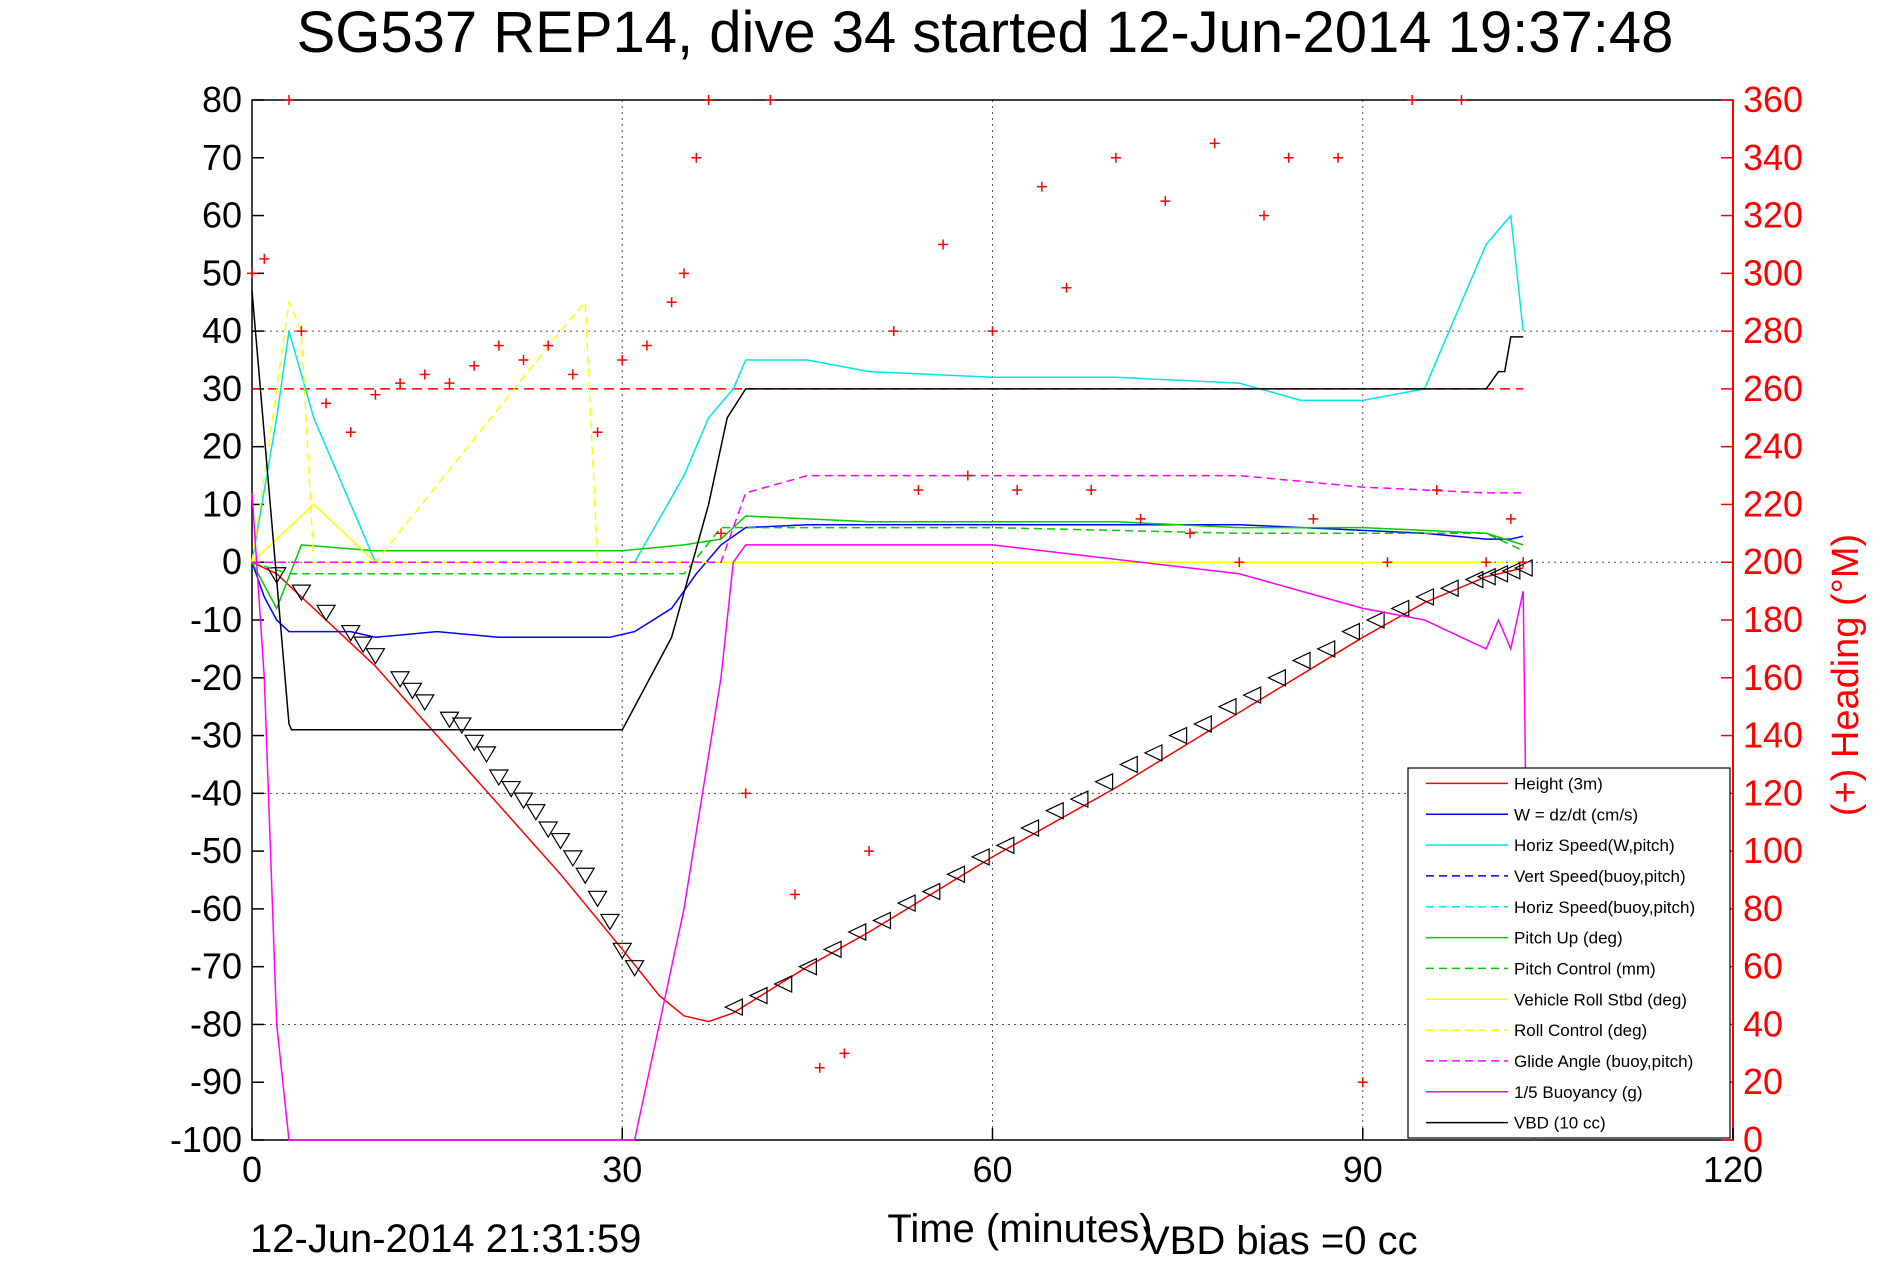 This screenshot has height=1262, width=1891. I want to click on y-tick-label: -10, so click(216, 619).